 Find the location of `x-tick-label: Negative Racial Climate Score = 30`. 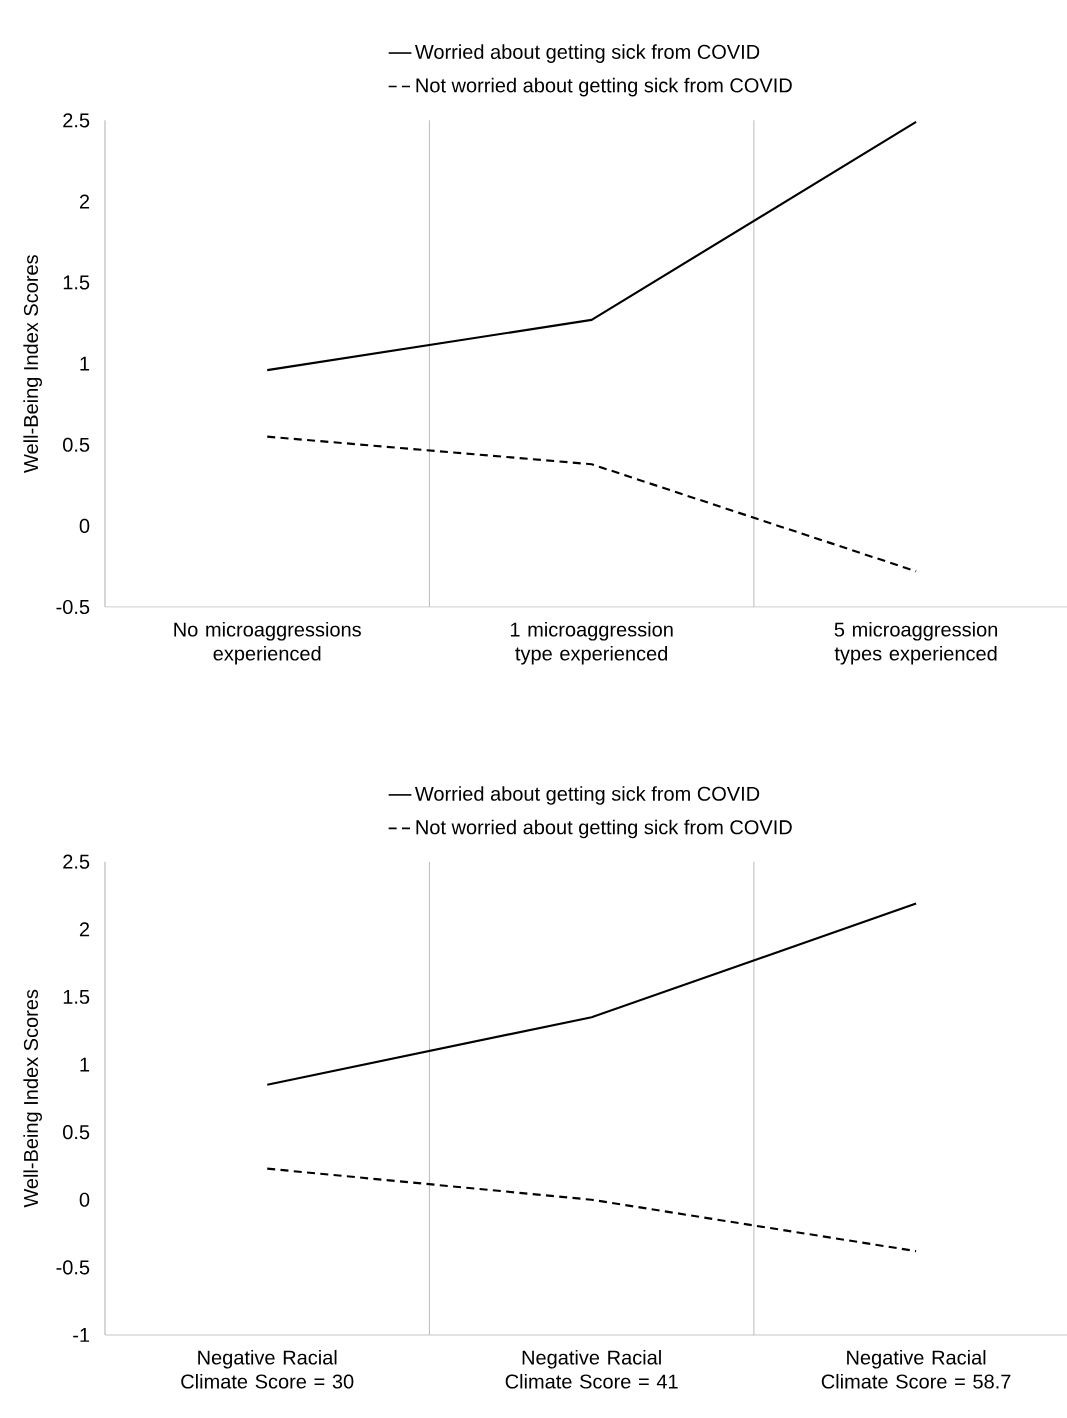

x-tick-label: Negative Racial Climate Score = 30 is located at coordinates (267, 1369).